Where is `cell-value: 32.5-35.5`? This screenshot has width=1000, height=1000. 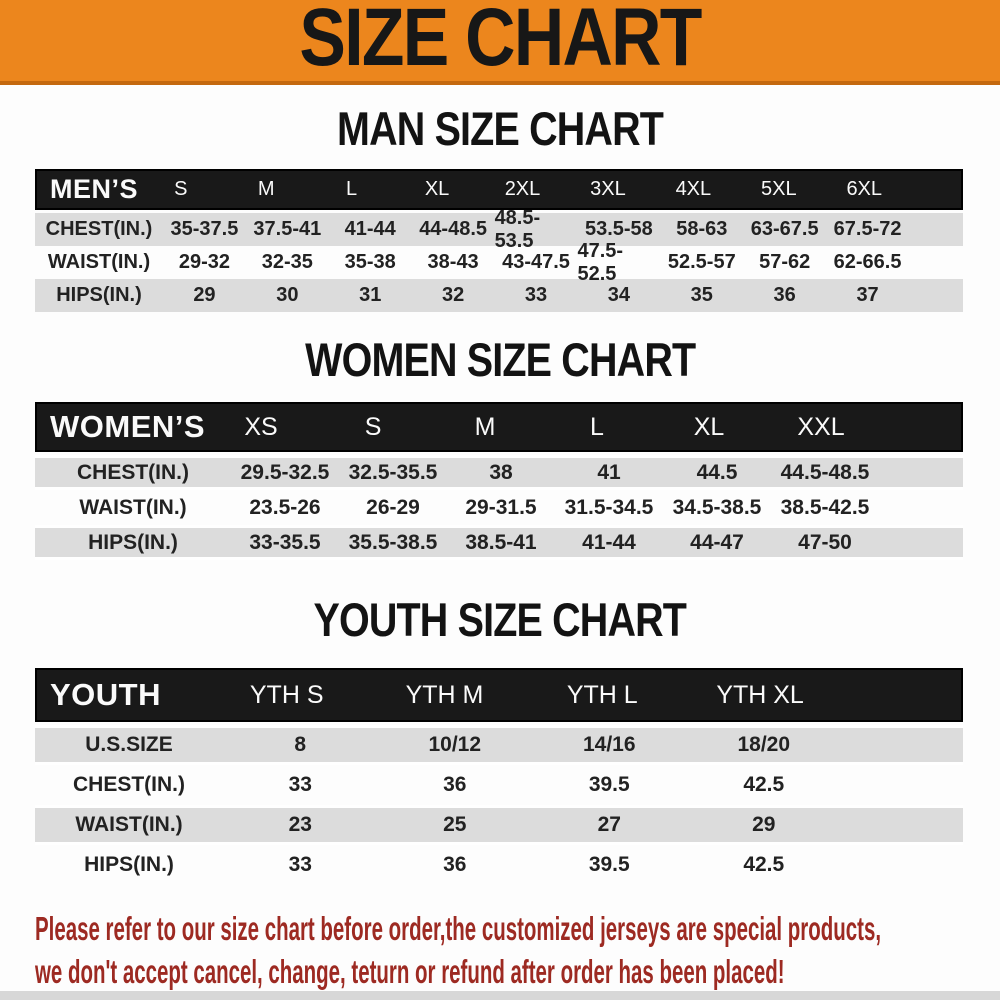
cell-value: 32.5-35.5 is located at coordinates (393, 472).